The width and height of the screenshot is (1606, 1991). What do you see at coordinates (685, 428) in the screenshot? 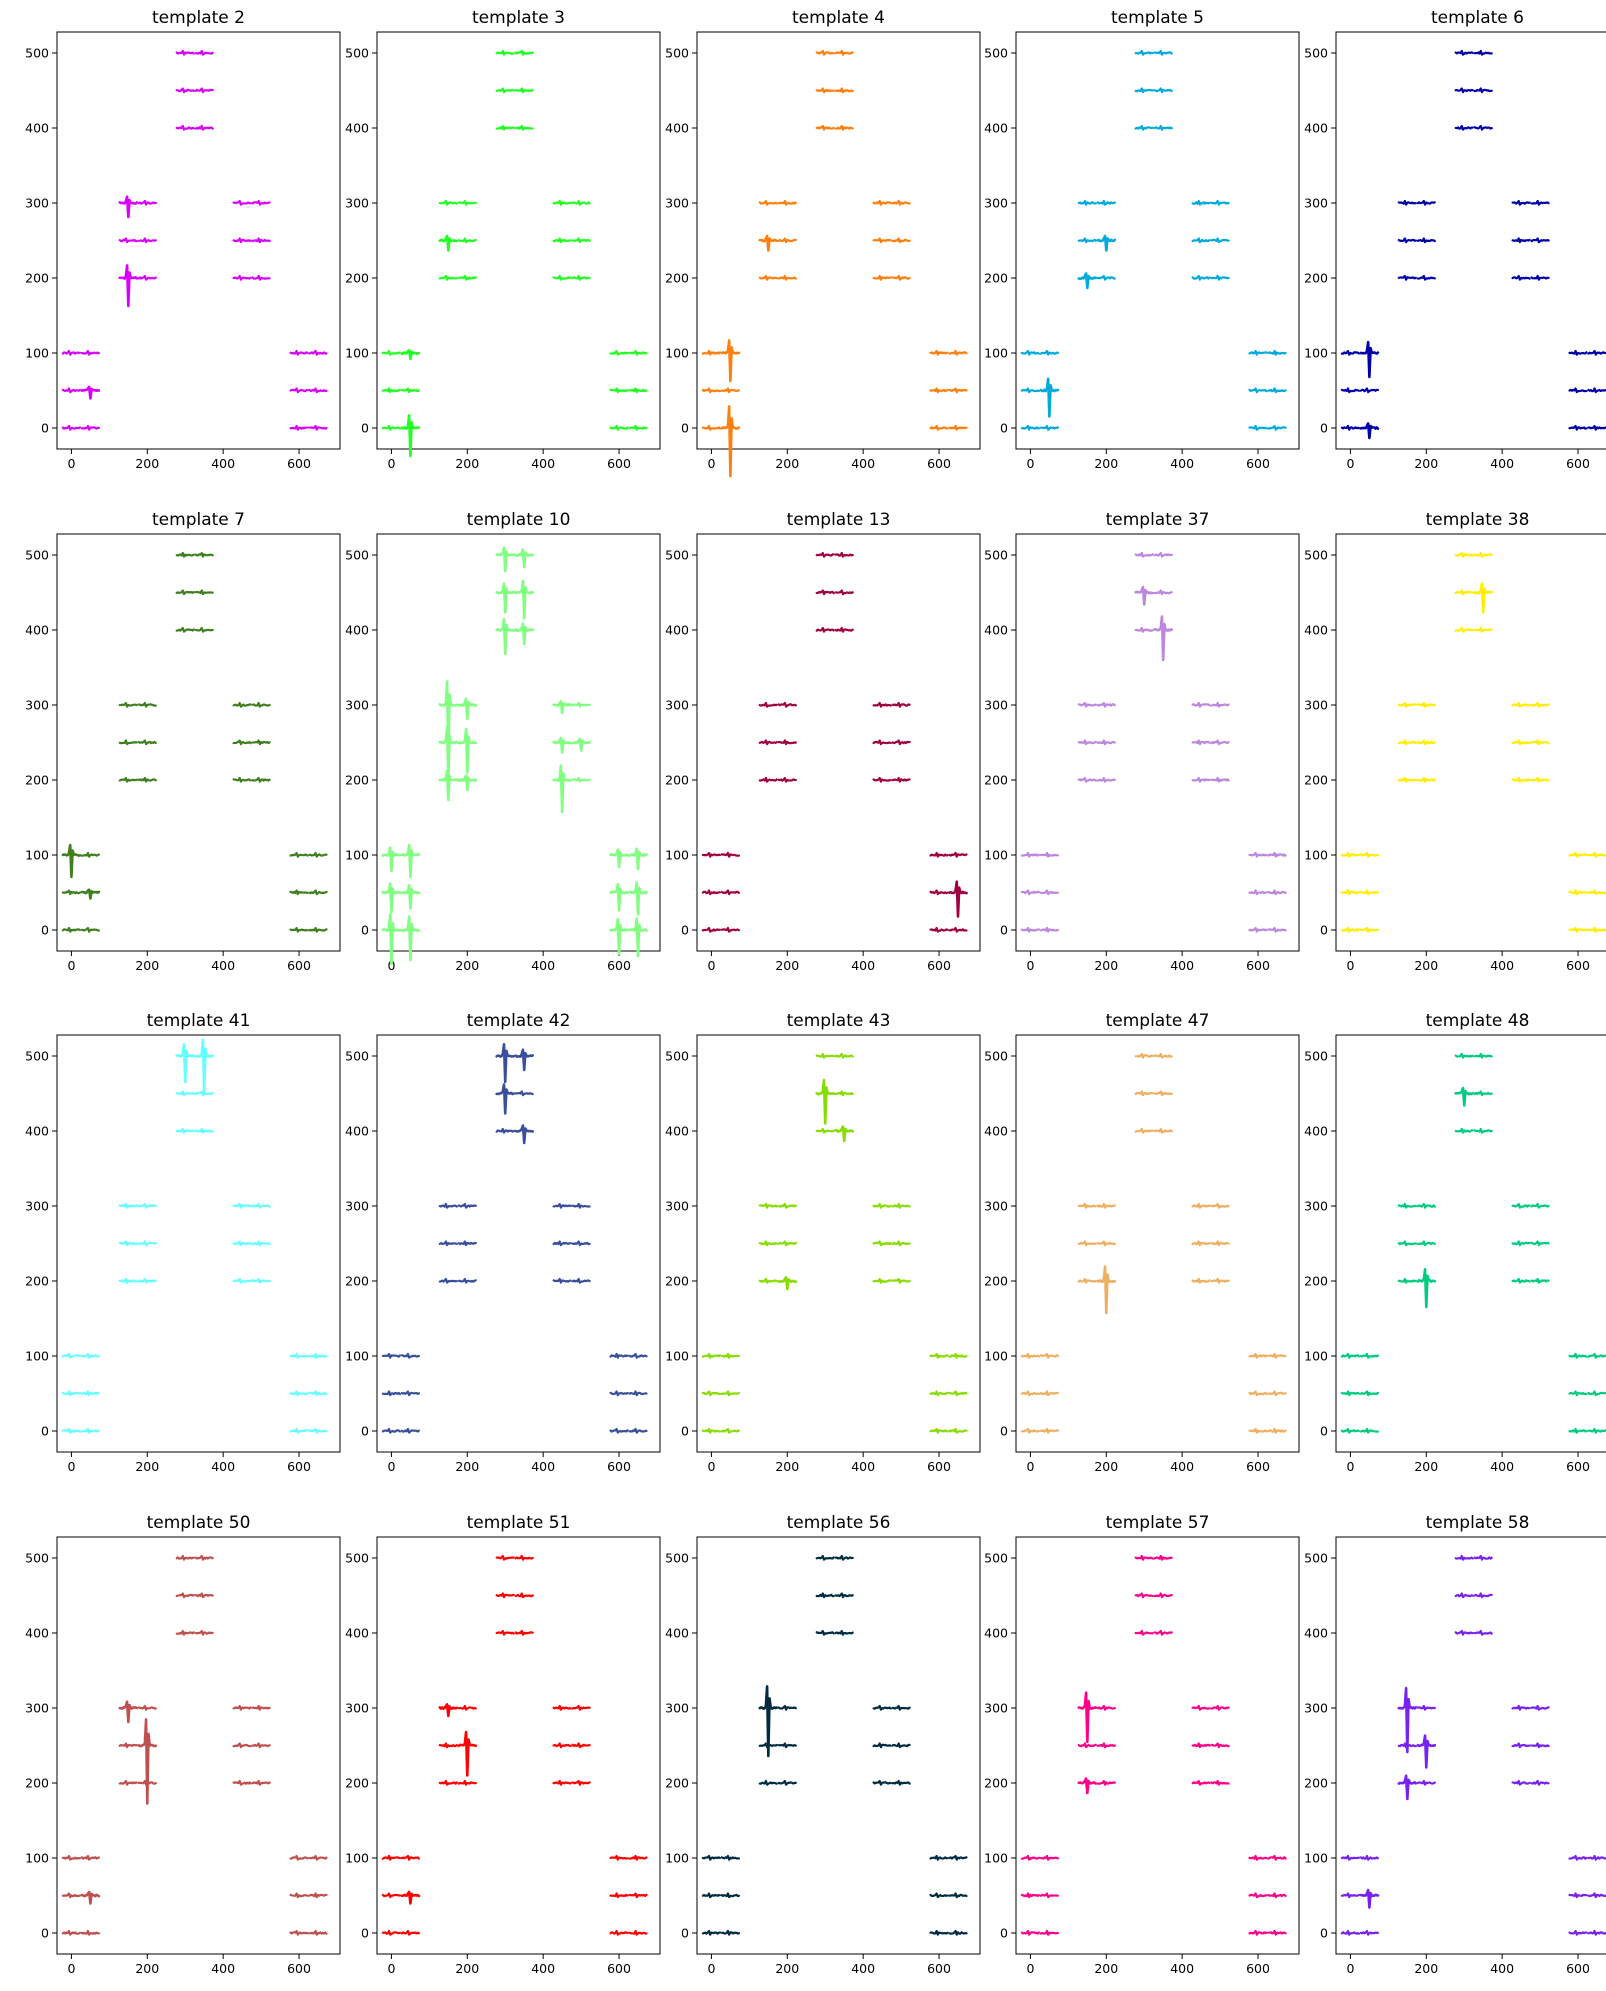
I see `y-tick-label: 0` at bounding box center [685, 428].